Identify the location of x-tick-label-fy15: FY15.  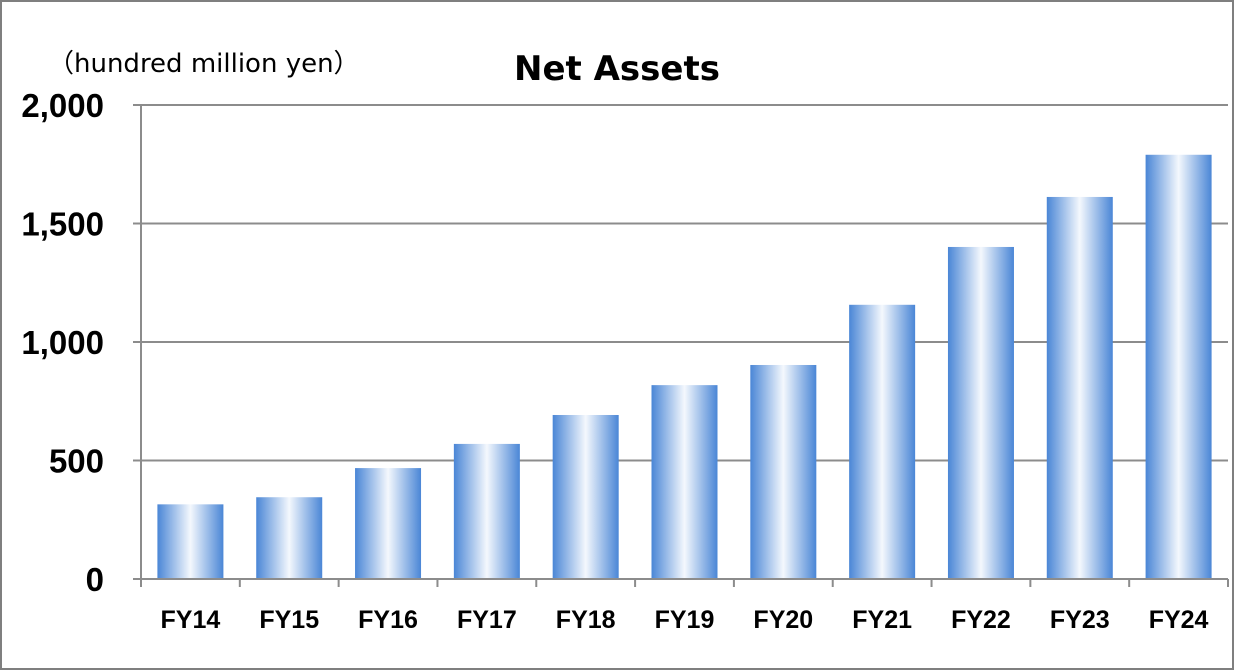
(289, 620).